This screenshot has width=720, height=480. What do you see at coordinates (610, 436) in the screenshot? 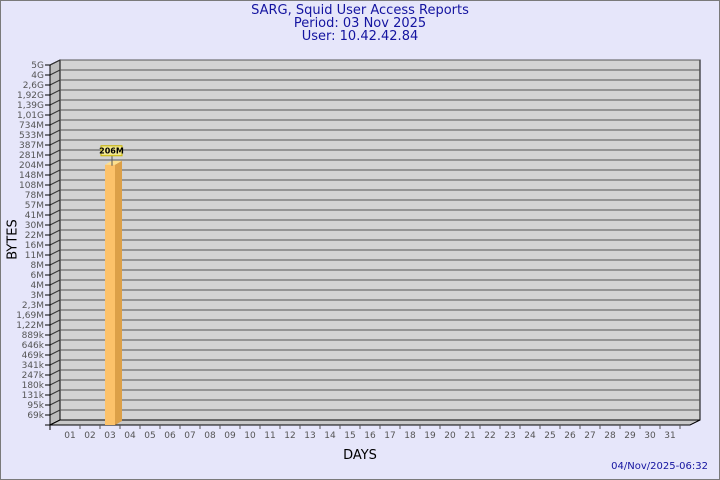
I see `x-tick-label: 28` at bounding box center [610, 436].